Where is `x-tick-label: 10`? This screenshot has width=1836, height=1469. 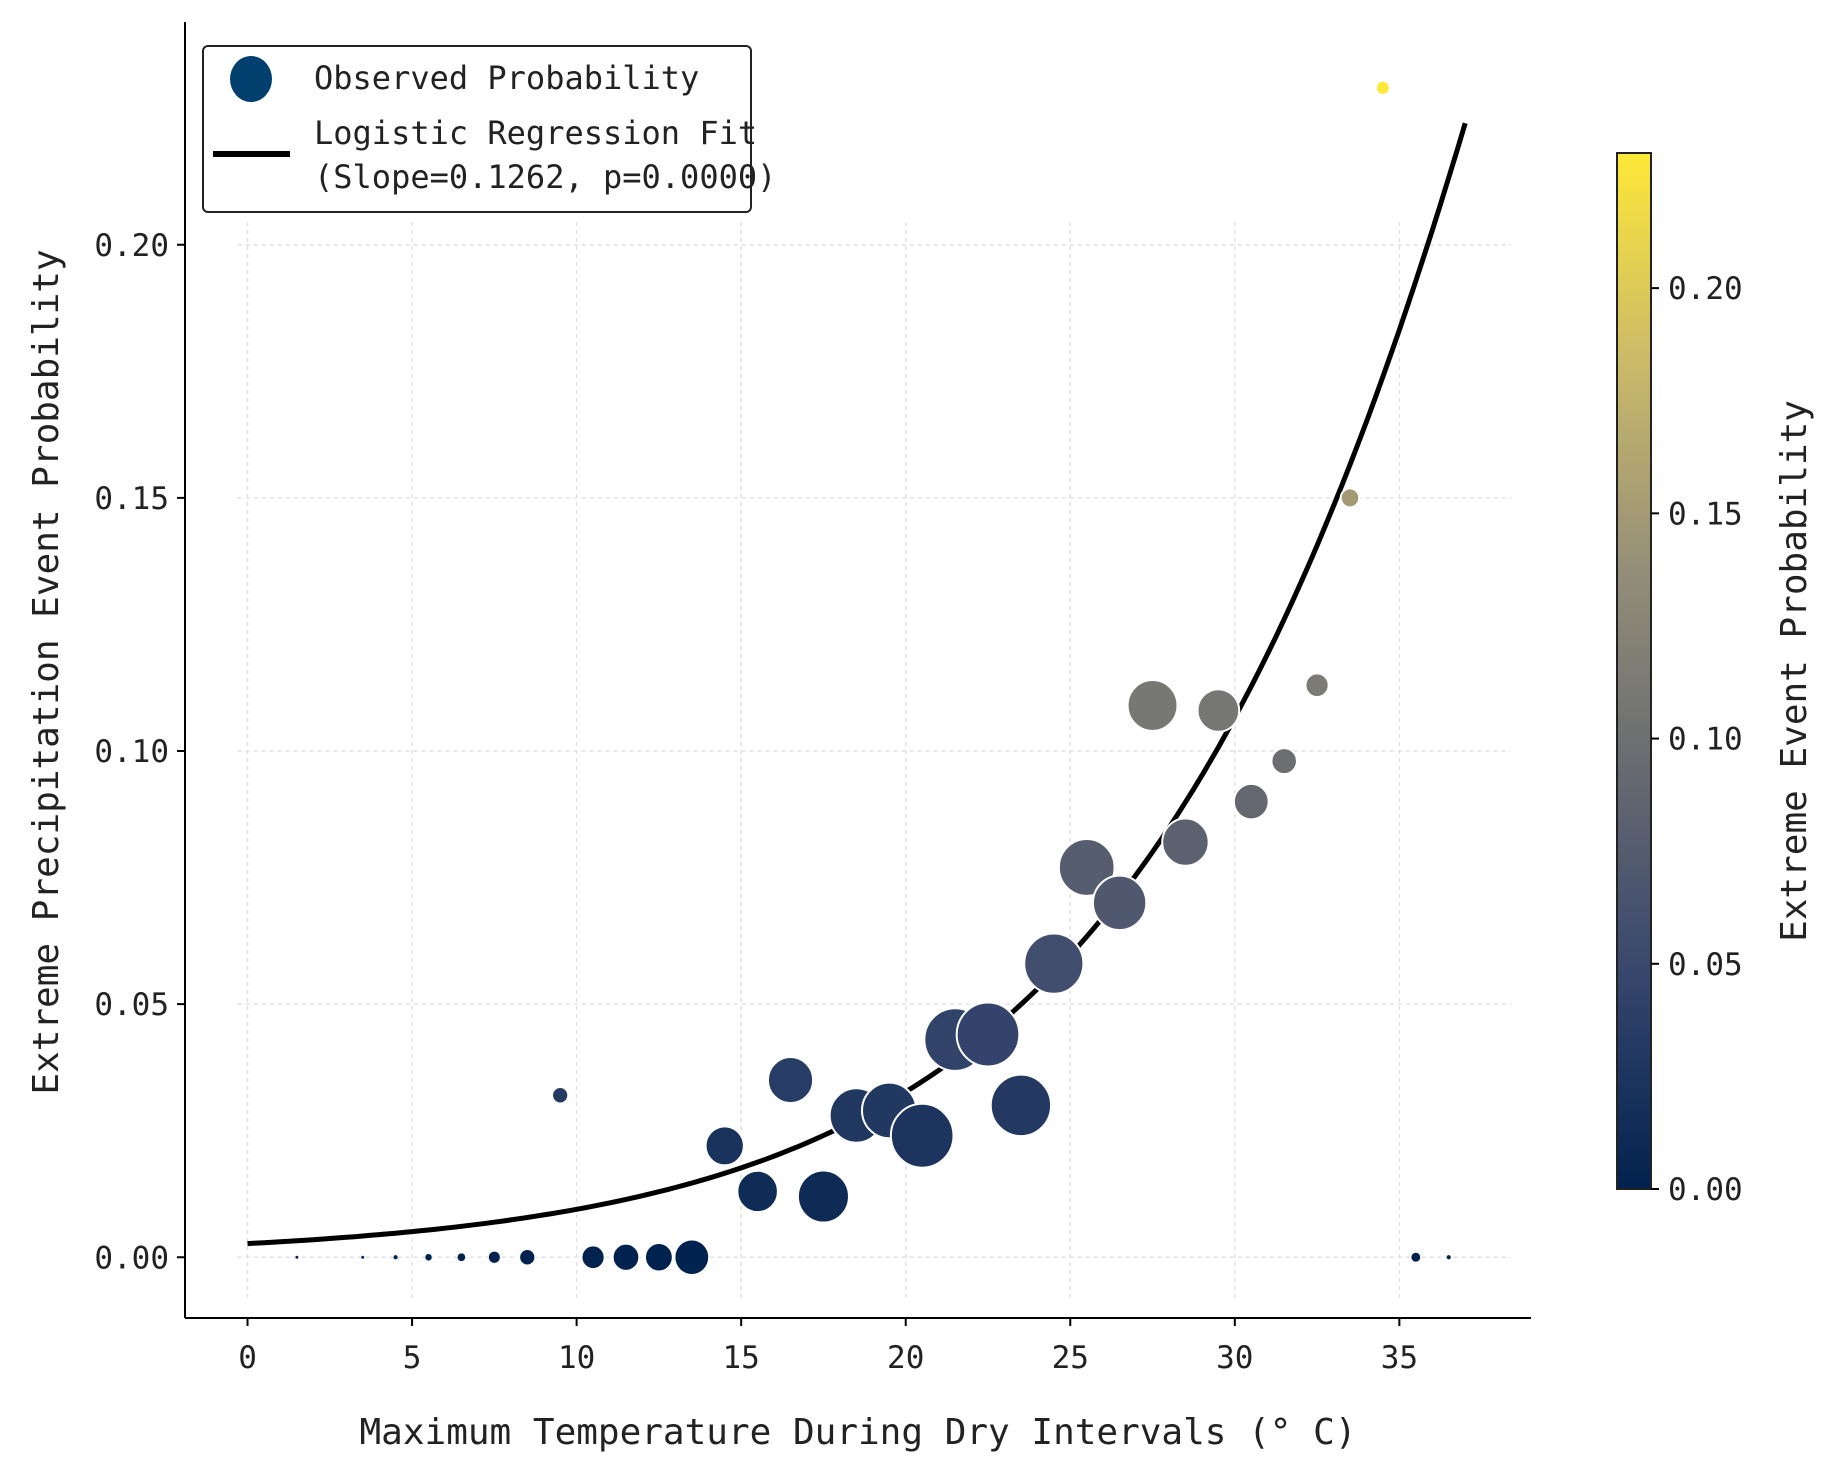 x-tick-label: 10 is located at coordinates (576, 1358).